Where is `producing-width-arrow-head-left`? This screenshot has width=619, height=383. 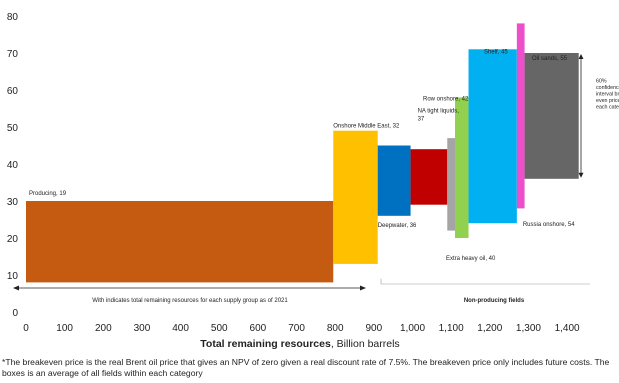 producing-width-arrow-head-left is located at coordinates (16, 288).